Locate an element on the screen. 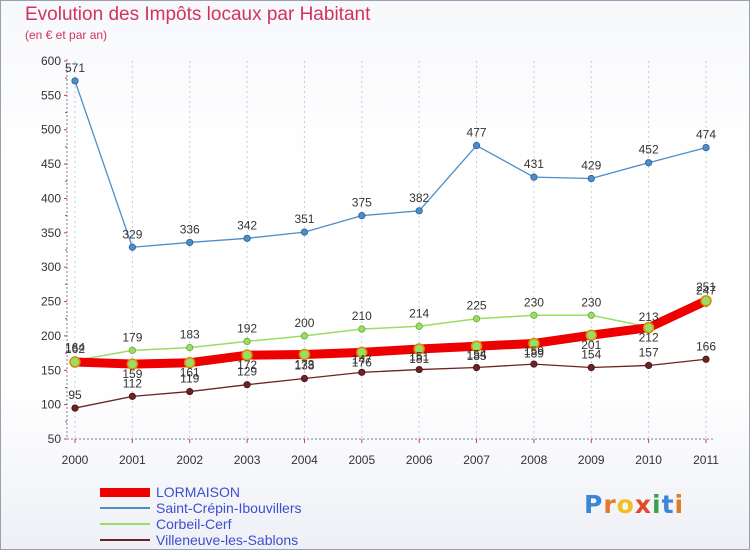 The height and width of the screenshot is (550, 750). data-label: 329 is located at coordinates (132, 234).